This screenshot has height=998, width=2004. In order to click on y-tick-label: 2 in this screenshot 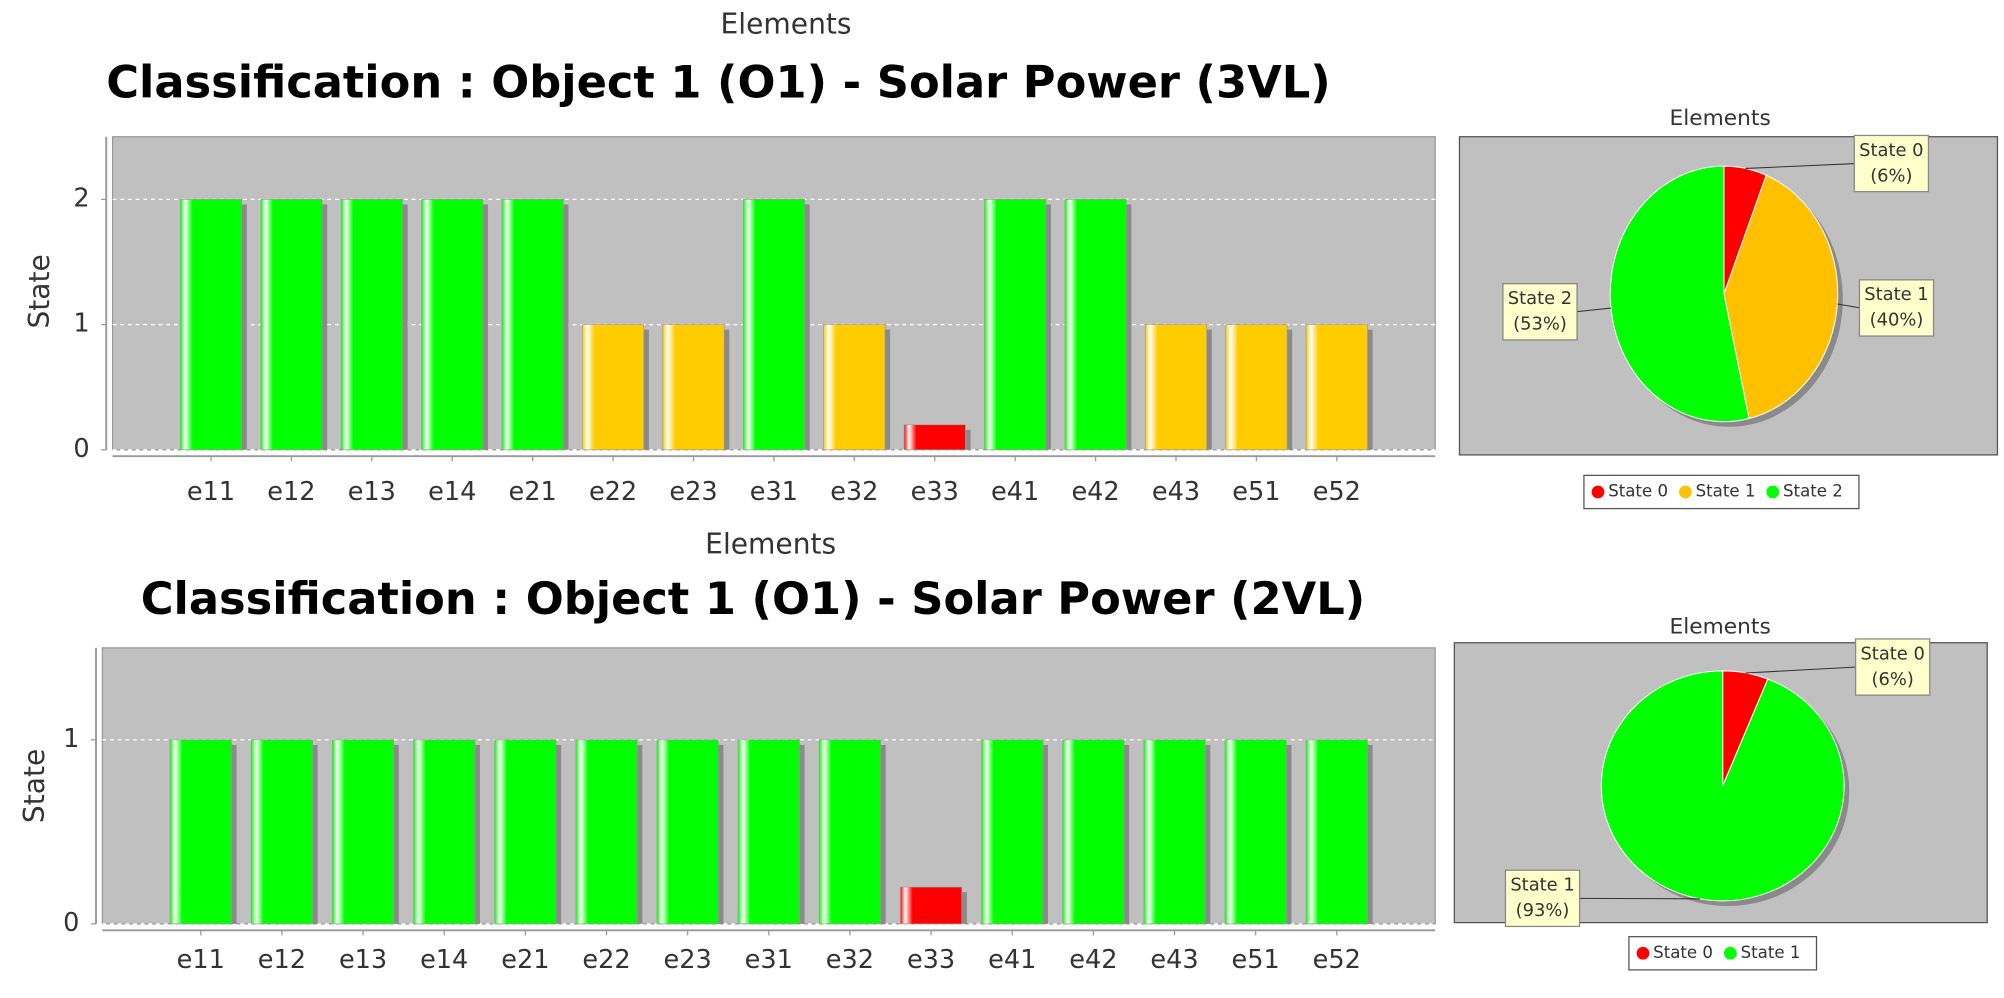, I will do `click(81, 198)`.